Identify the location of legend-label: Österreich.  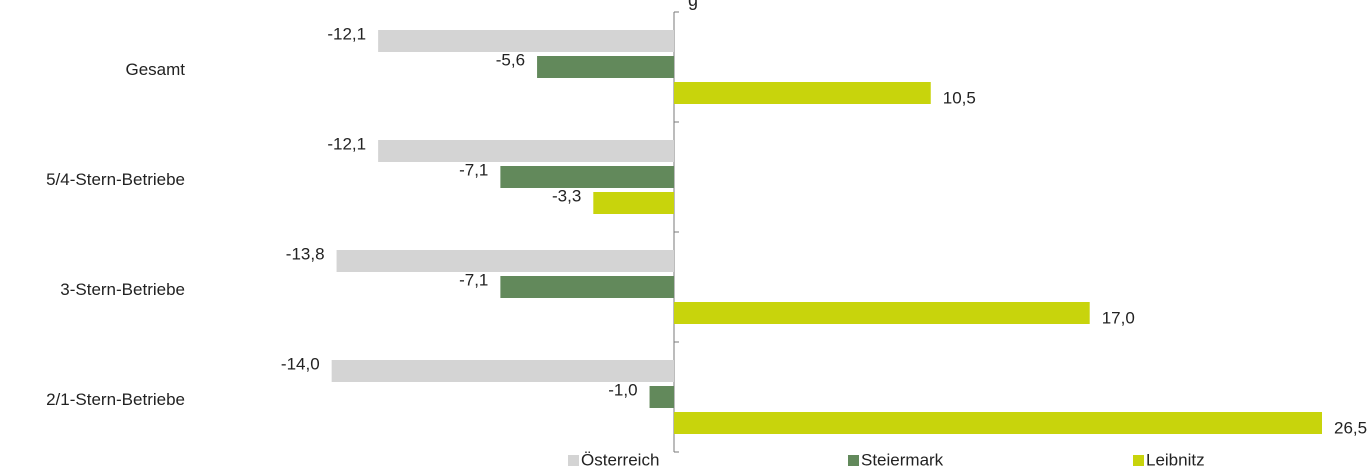
(620, 459).